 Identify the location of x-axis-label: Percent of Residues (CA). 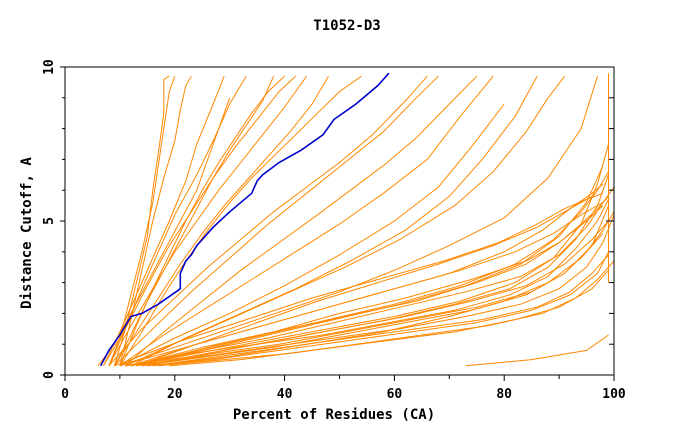
(334, 415).